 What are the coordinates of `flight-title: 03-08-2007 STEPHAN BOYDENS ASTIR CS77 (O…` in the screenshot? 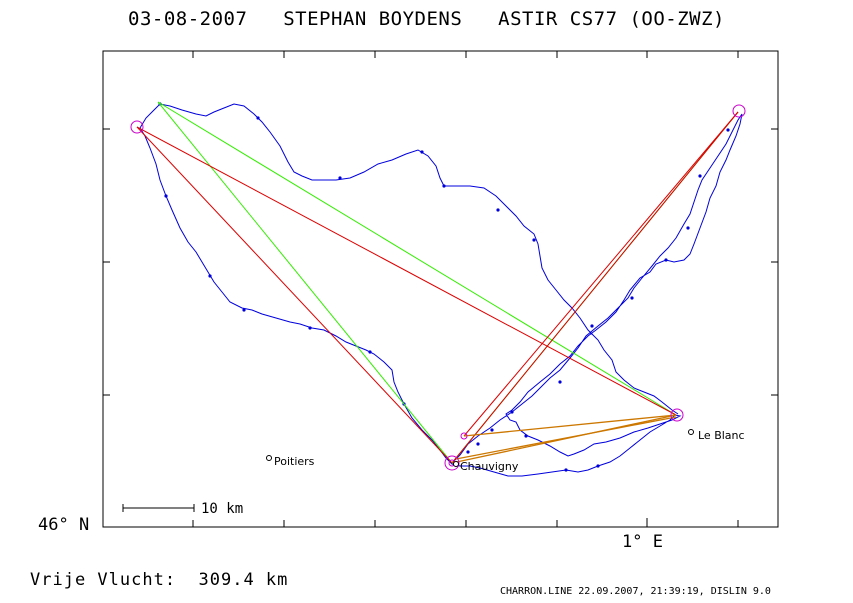 It's located at (426, 19).